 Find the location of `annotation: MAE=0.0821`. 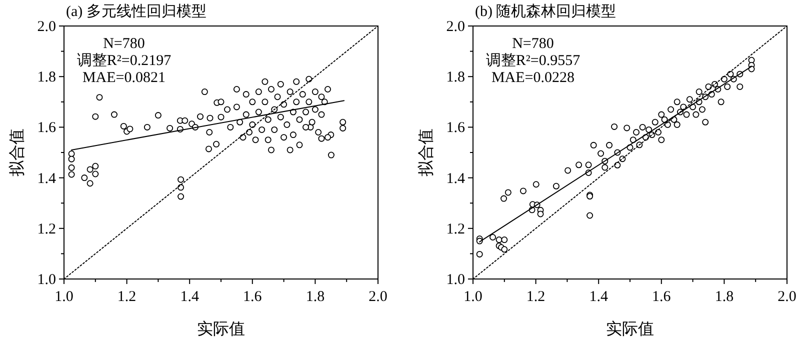

annotation: MAE=0.0821 is located at coordinates (124, 78).